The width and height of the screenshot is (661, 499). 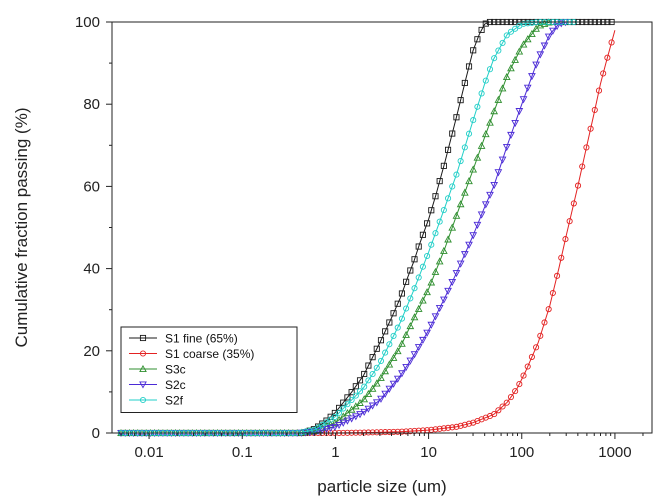 I want to click on y-axis-ticks: 0 20 40 60 80 100, so click(x=93, y=228).